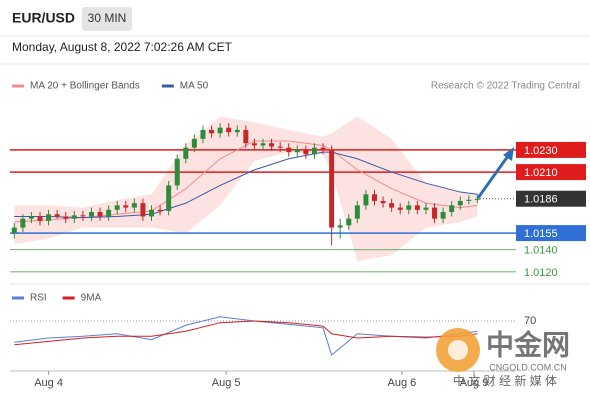  I want to click on credit: Research © 2022 Trading Central, so click(505, 86).